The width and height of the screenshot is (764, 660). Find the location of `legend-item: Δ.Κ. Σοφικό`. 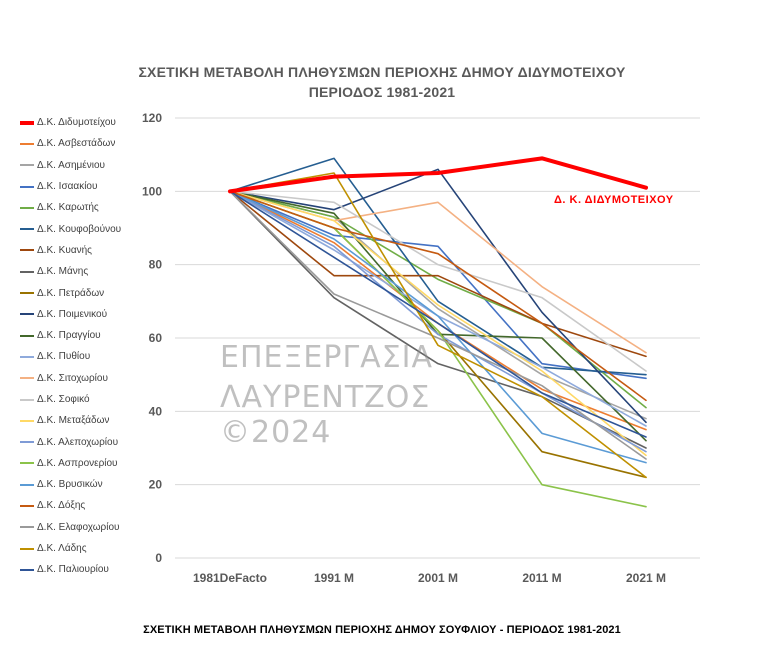

legend-item: Δ.Κ. Σοφικό is located at coordinates (90, 399).